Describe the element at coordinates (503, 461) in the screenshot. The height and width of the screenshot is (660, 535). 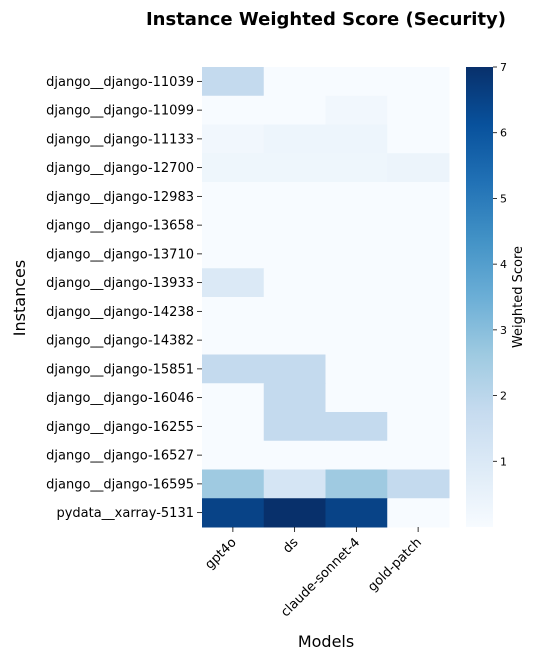
I see `colorbar-tick-label: 1` at that location.